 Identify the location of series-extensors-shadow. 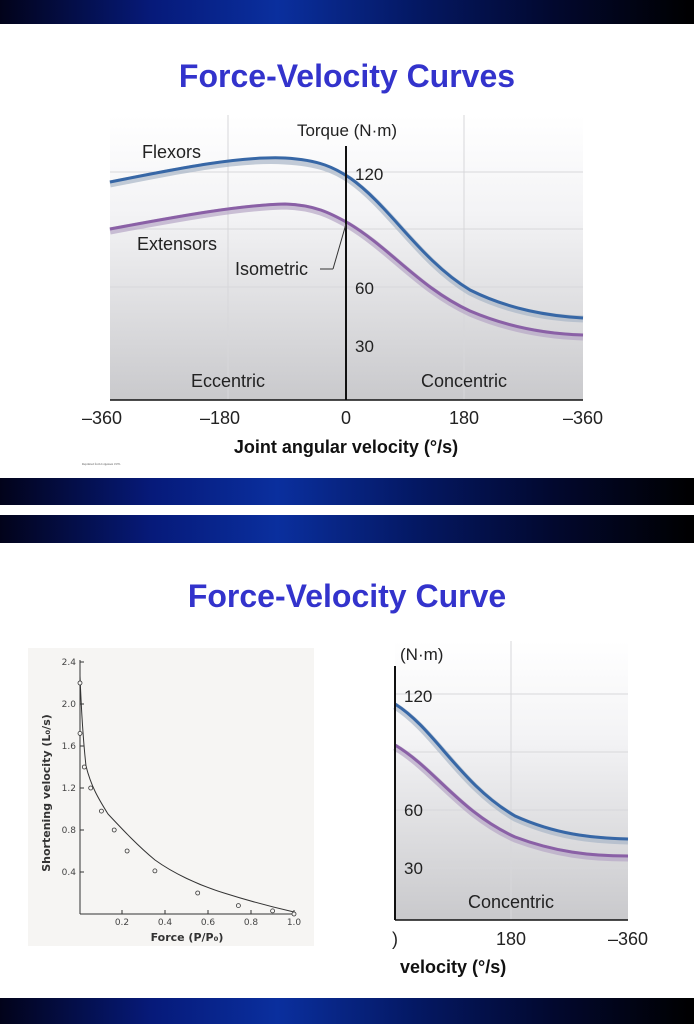
(346, 271).